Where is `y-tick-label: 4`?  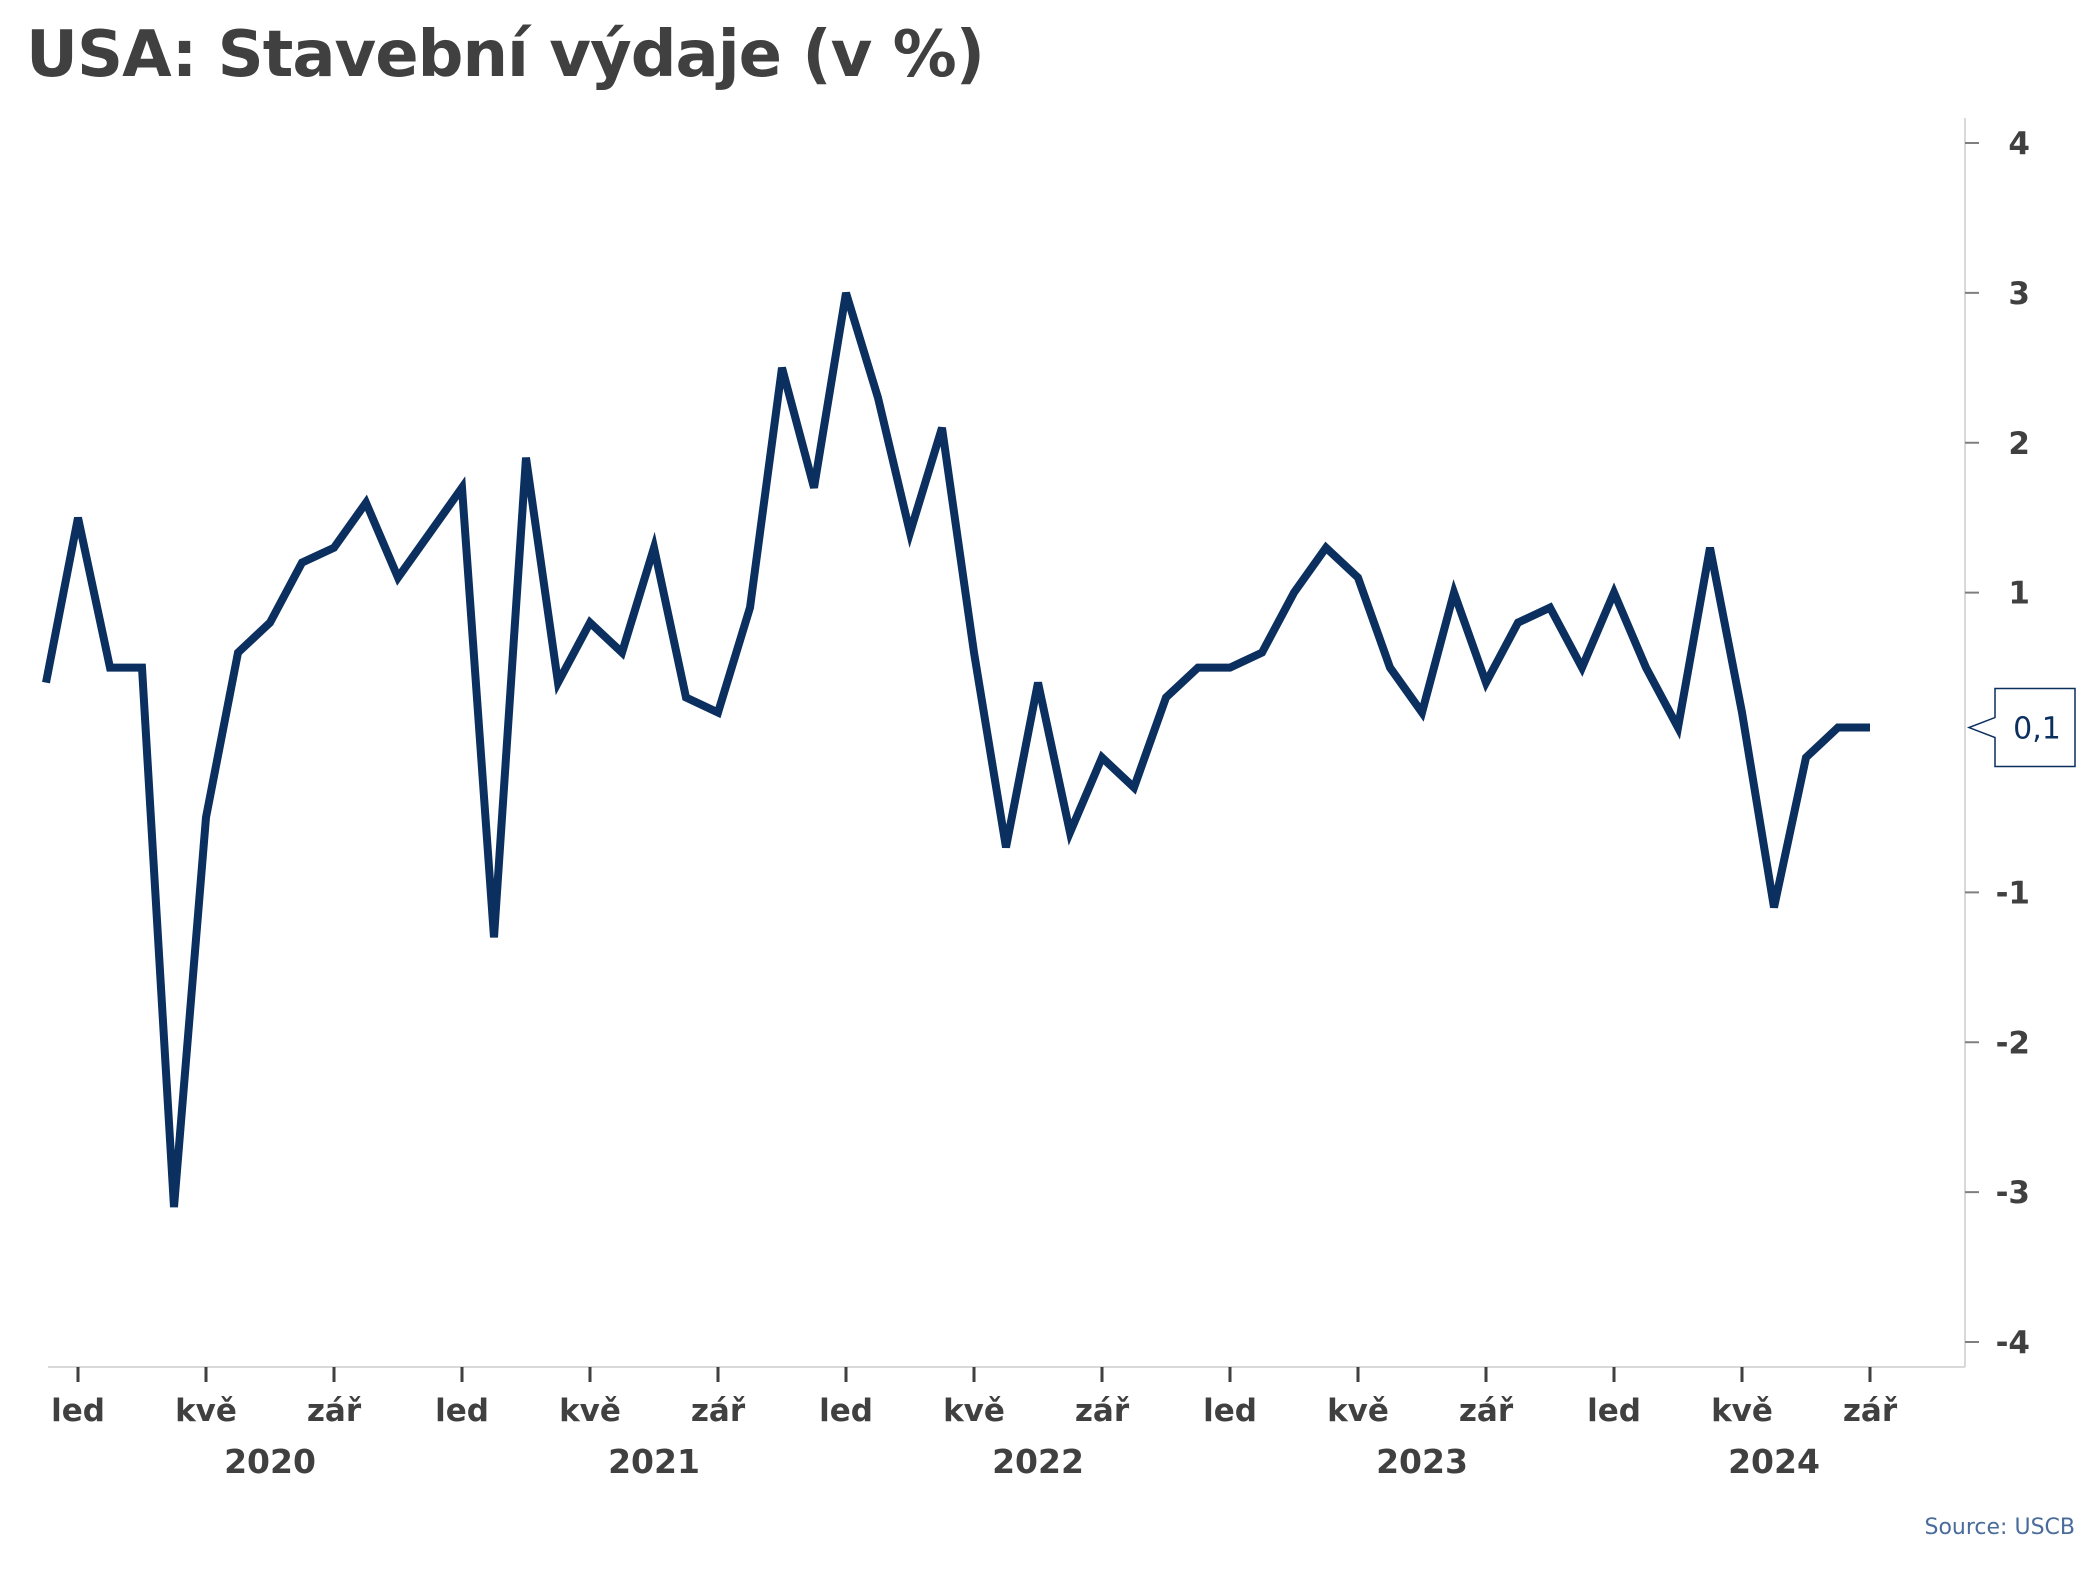
y-tick-label: 4 is located at coordinates (2019, 144).